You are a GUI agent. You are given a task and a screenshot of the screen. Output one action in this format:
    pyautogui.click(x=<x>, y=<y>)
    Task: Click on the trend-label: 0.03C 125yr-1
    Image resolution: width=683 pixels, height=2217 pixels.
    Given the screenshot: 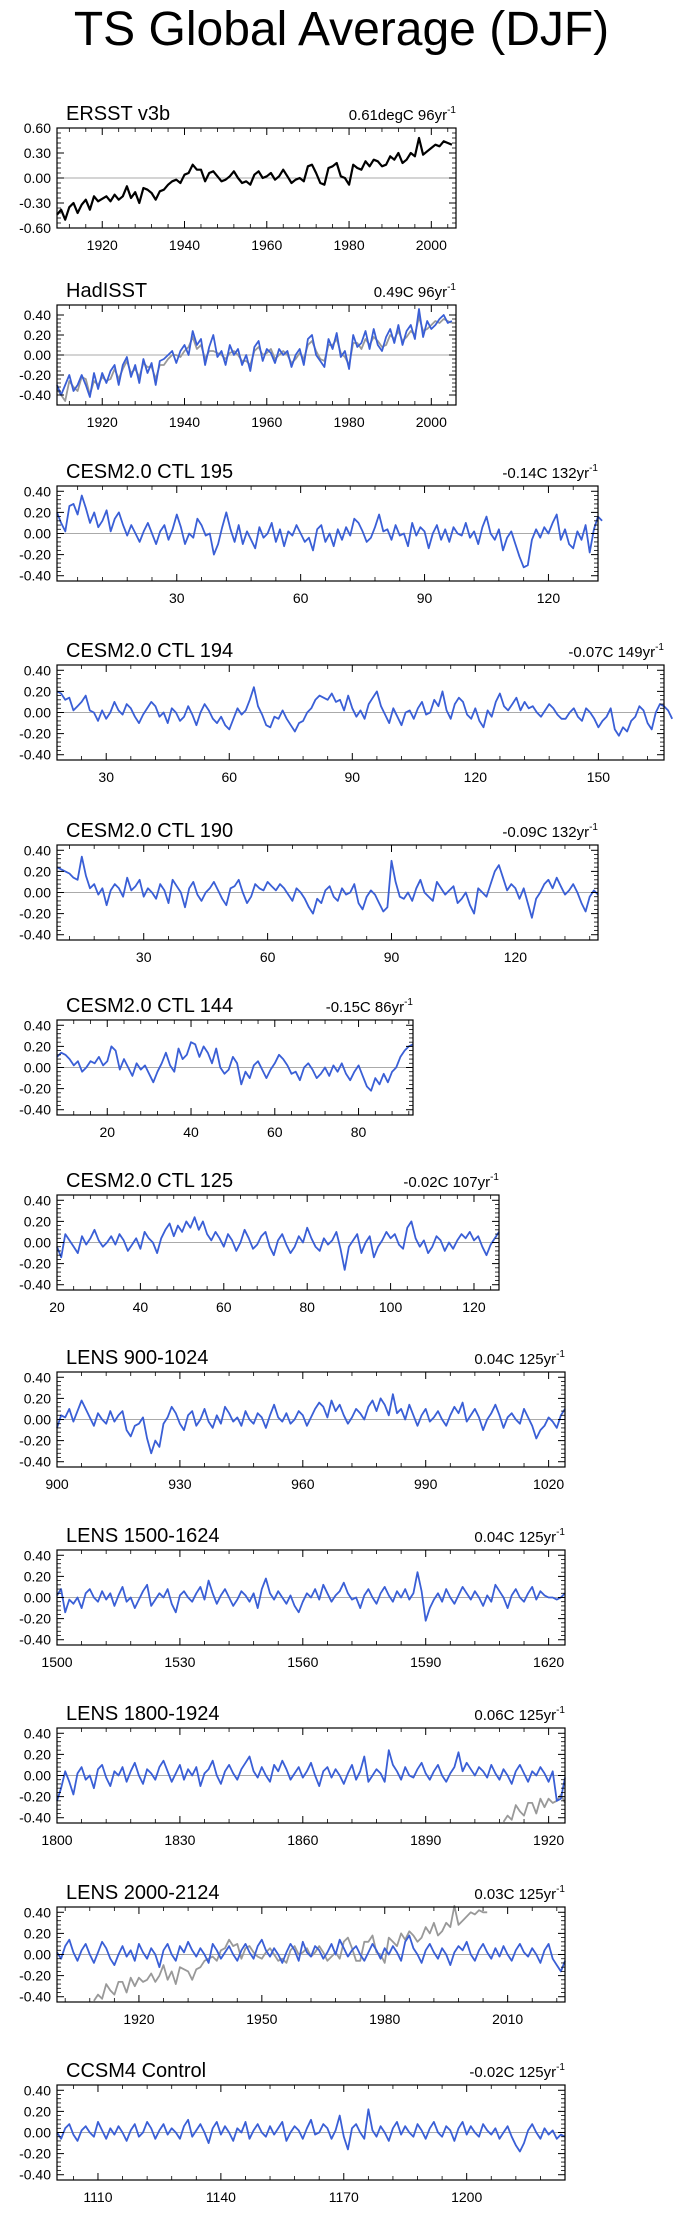 What is the action you would take?
    pyautogui.click(x=519, y=1893)
    